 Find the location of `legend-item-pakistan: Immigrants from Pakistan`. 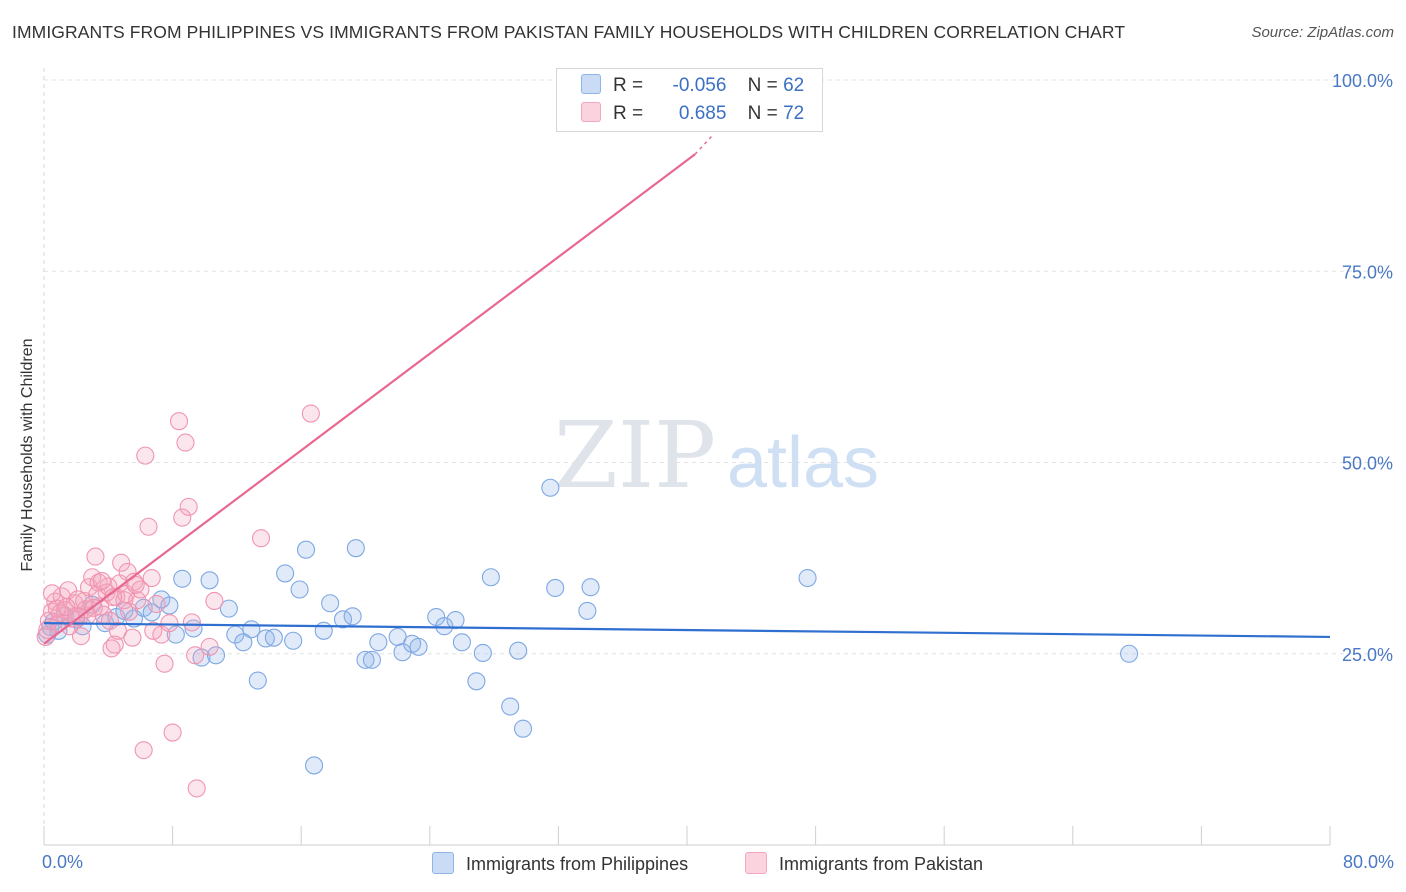

legend-item-pakistan: Immigrants from Pakistan is located at coordinates (864, 863).